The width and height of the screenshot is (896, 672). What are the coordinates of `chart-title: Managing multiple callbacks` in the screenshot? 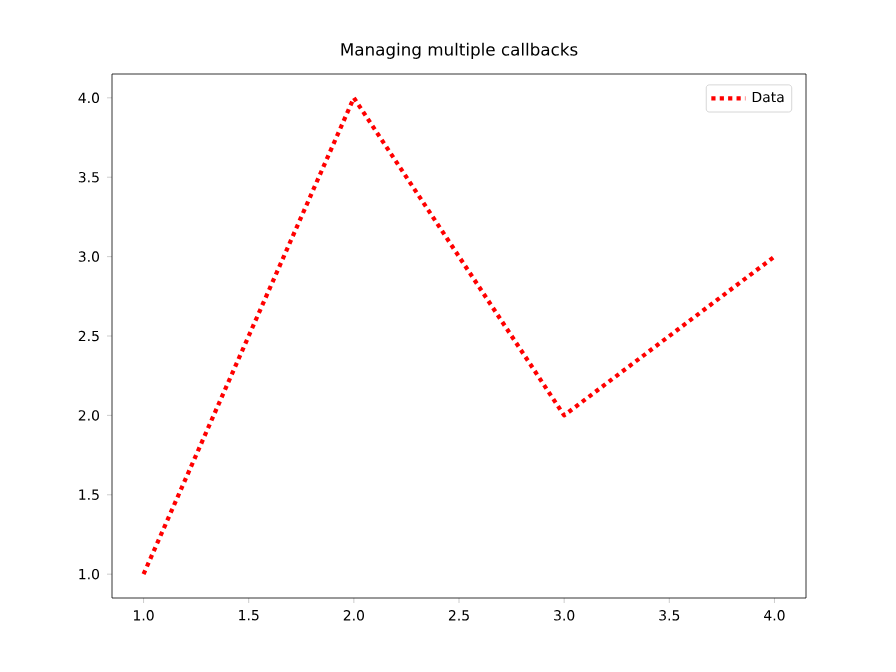 It's located at (459, 50).